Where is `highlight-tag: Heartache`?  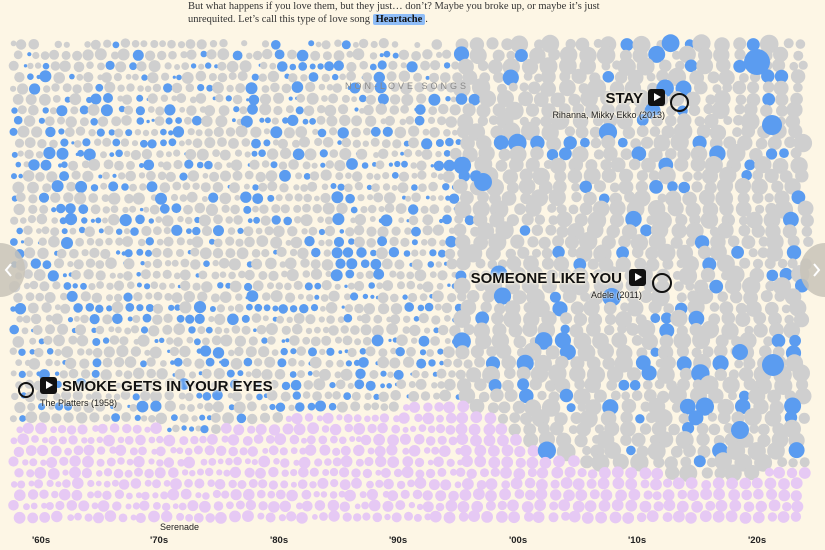
highlight-tag: Heartache is located at coordinates (399, 19).